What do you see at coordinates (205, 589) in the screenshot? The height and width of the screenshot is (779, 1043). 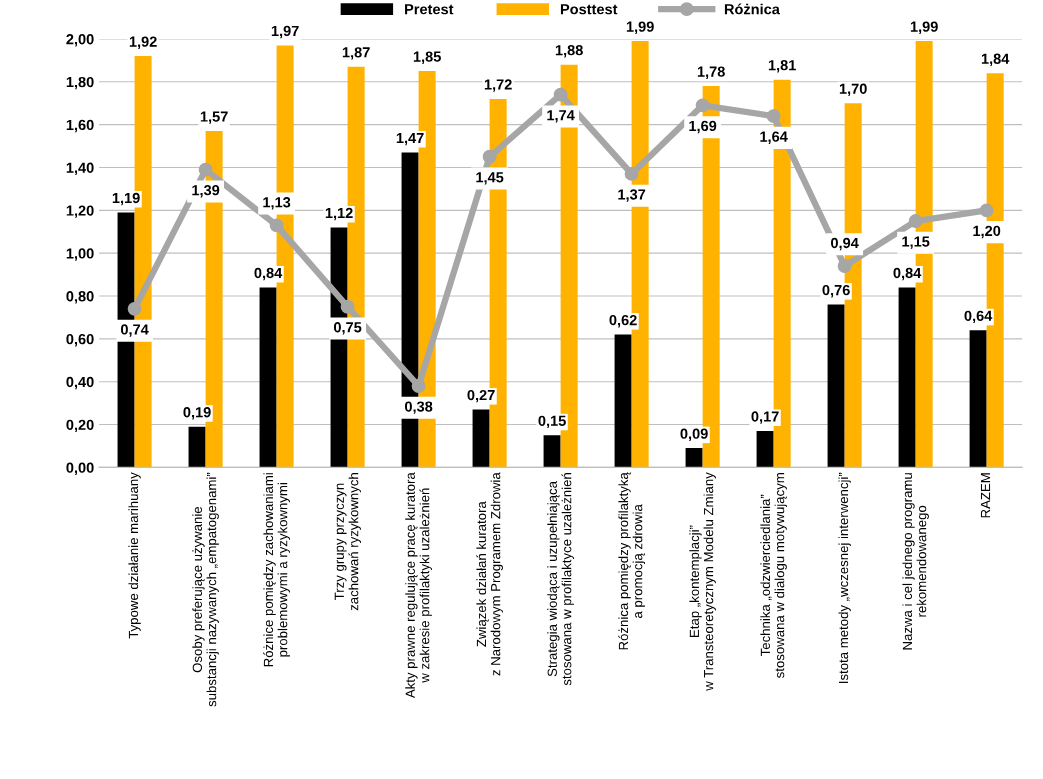 I see `x-tick-label: Osoby preferujące używanie substancji nazywanych „empatogenami”` at bounding box center [205, 589].